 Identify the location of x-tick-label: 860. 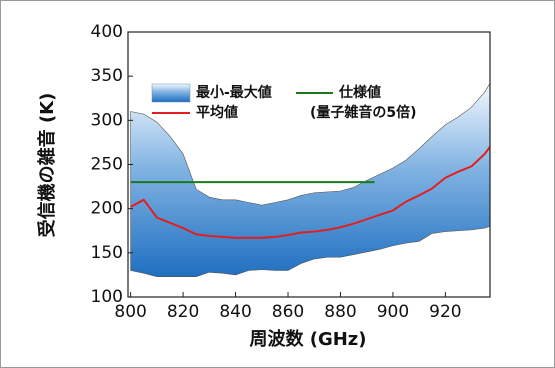
(288, 312).